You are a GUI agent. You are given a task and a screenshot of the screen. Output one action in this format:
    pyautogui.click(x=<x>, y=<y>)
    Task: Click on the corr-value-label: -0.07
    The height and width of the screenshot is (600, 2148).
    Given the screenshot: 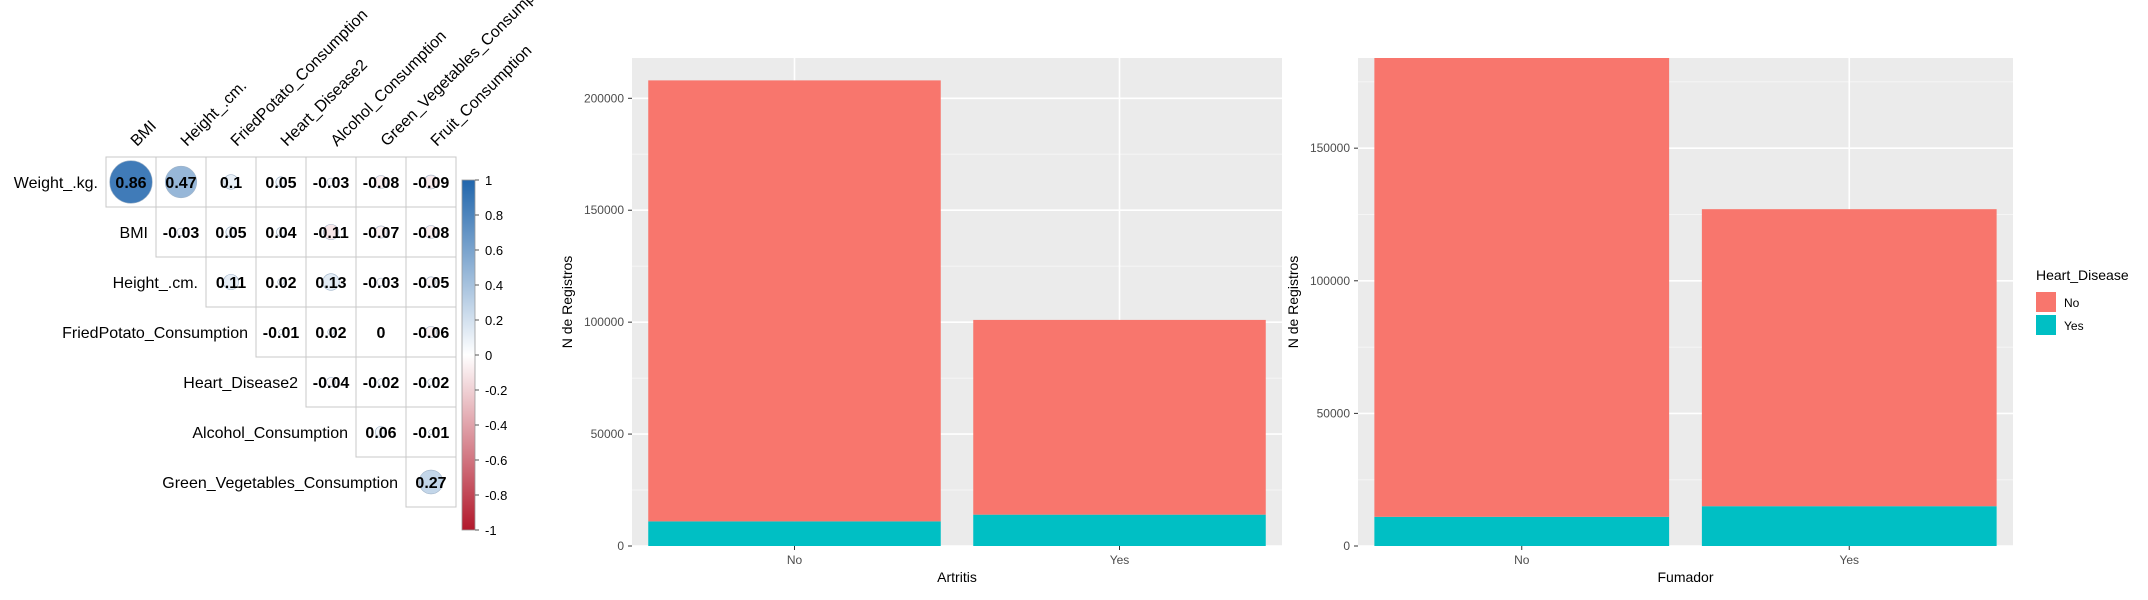 What is the action you would take?
    pyautogui.click(x=381, y=233)
    